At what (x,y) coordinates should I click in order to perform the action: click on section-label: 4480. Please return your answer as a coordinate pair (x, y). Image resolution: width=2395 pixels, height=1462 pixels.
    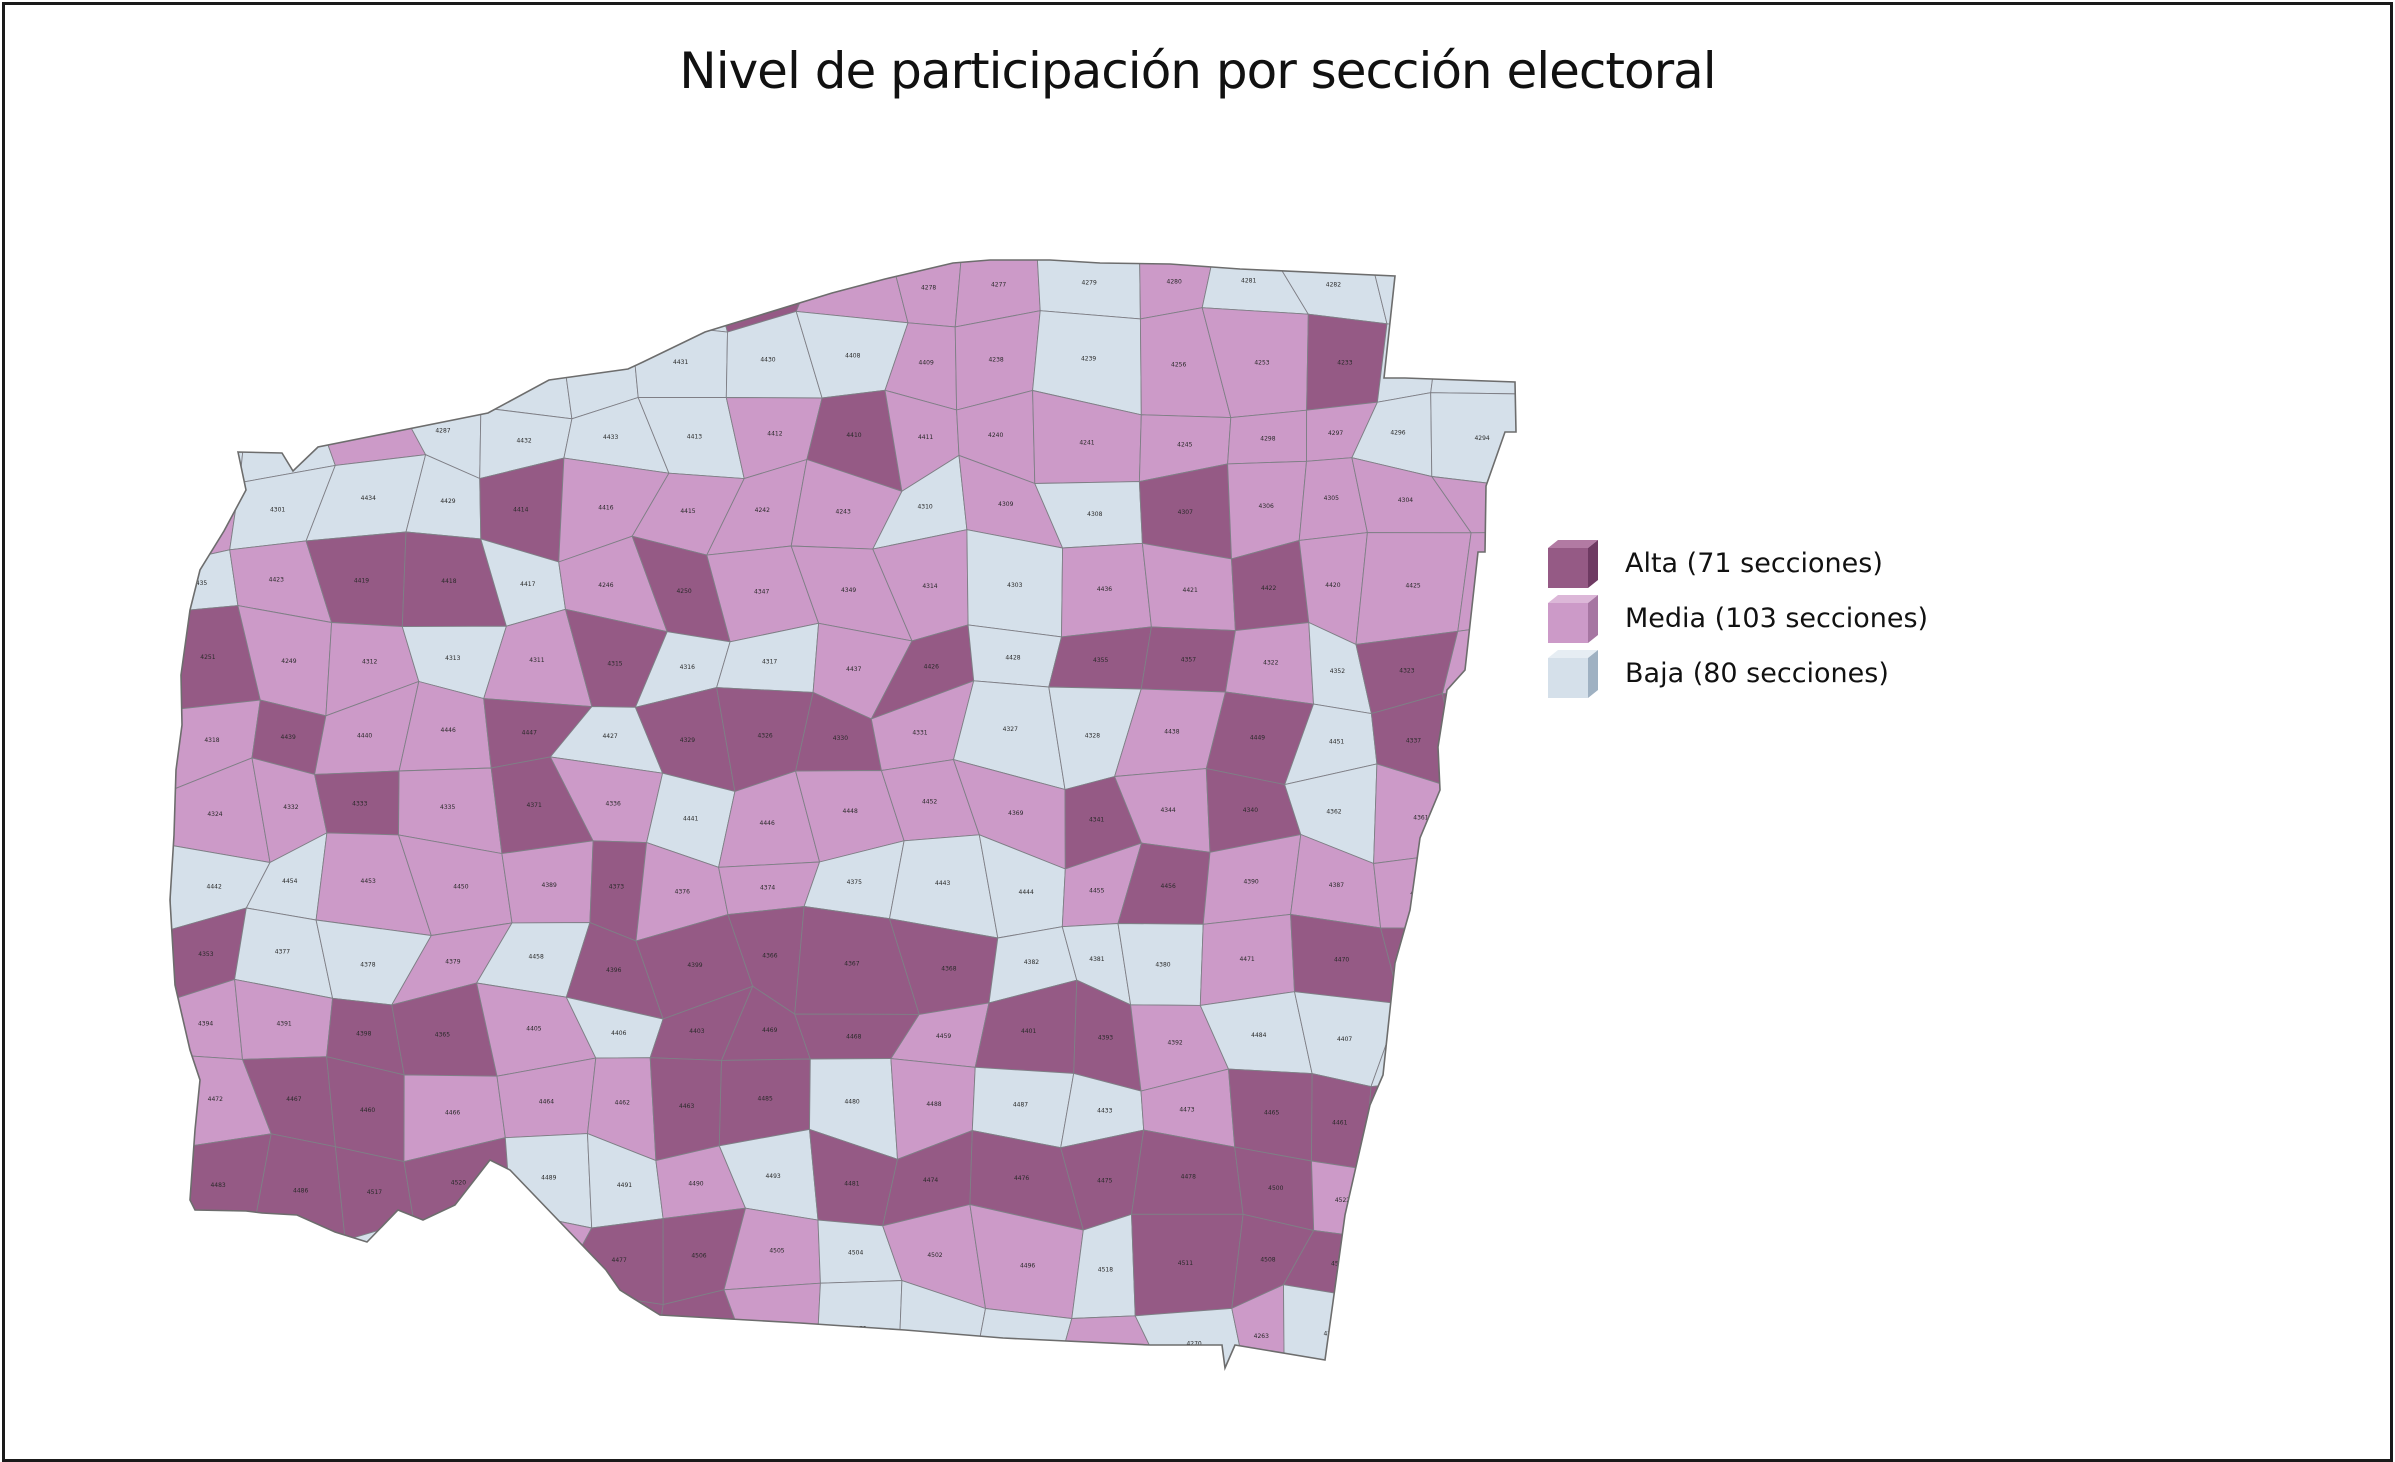
    Looking at the image, I should click on (851, 1102).